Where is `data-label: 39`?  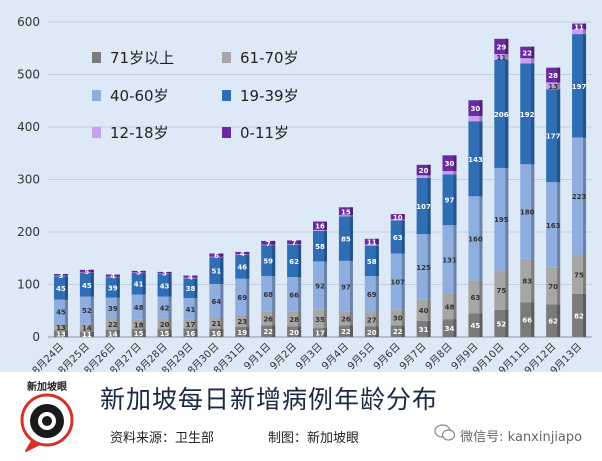 data-label: 39 is located at coordinates (113, 288).